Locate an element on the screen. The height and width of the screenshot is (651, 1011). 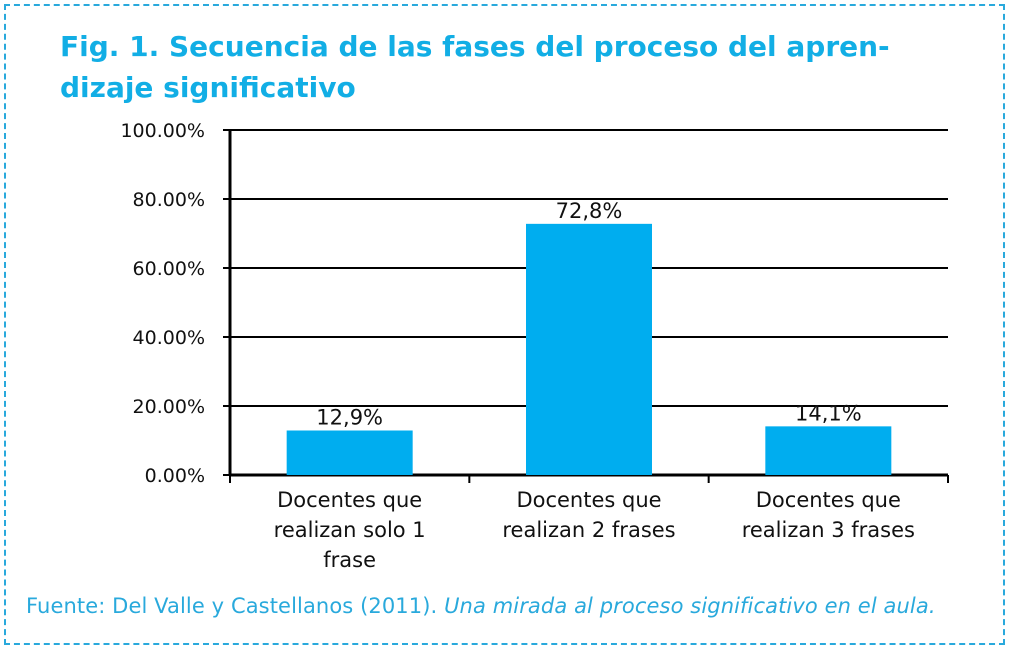
x-tick-label: realizan solo 1 is located at coordinates (350, 530).